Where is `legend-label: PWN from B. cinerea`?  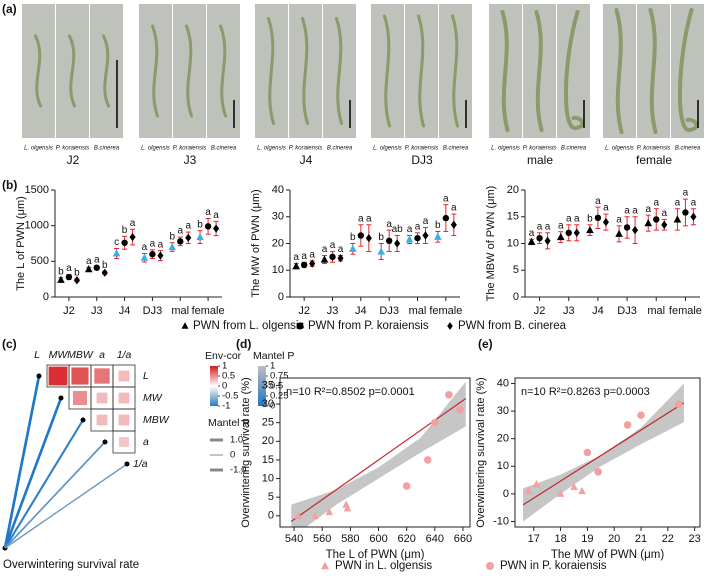
legend-label: PWN from B. cinerea is located at coordinates (512, 326).